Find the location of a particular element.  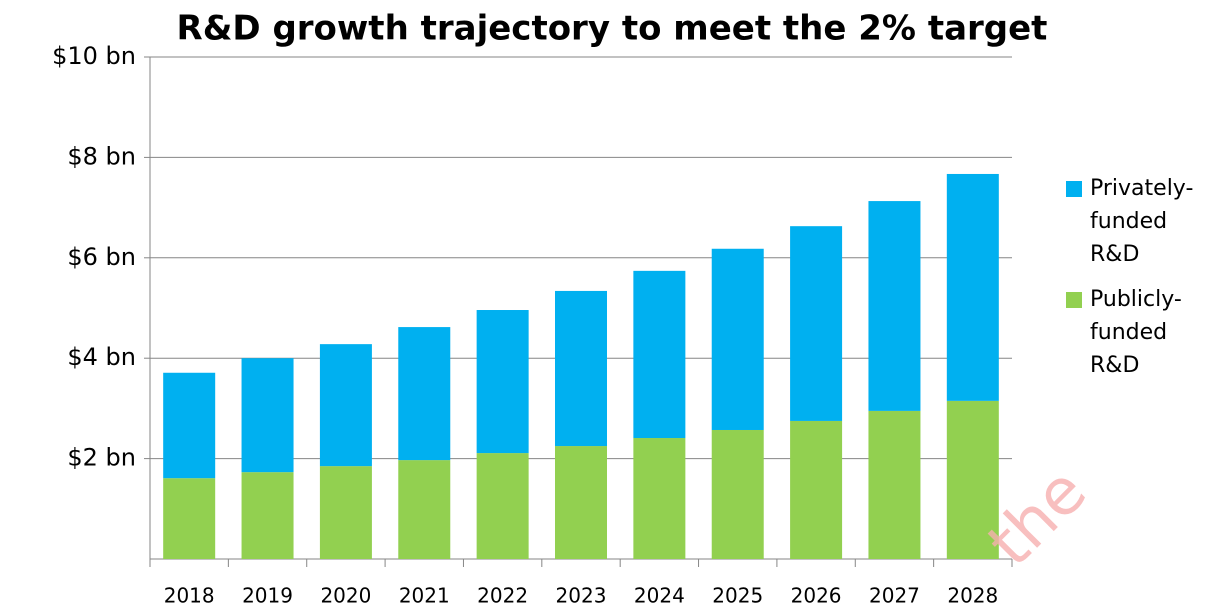

legend-item: Privately-funded R&D is located at coordinates (1130, 221).